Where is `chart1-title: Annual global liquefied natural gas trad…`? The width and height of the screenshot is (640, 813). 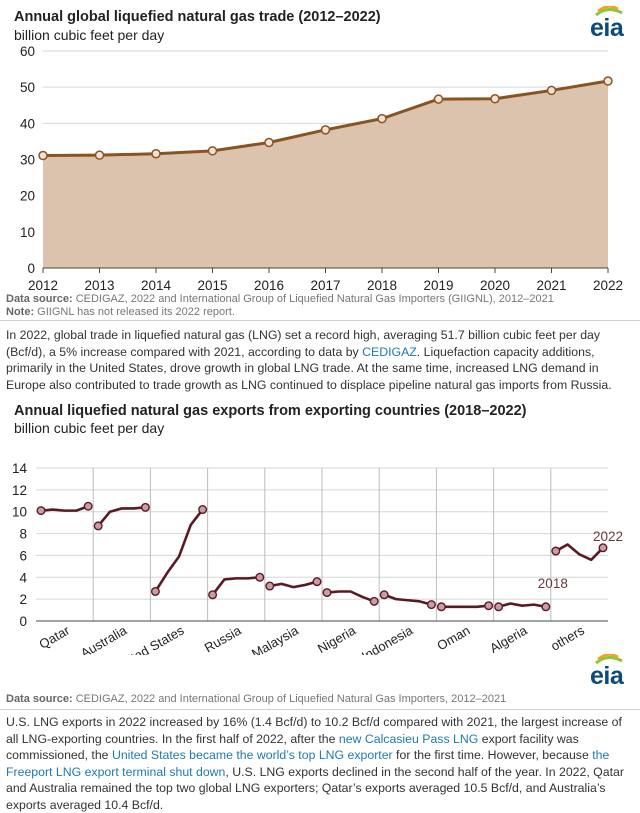 chart1-title: Annual global liquefied natural gas trad… is located at coordinates (197, 17).